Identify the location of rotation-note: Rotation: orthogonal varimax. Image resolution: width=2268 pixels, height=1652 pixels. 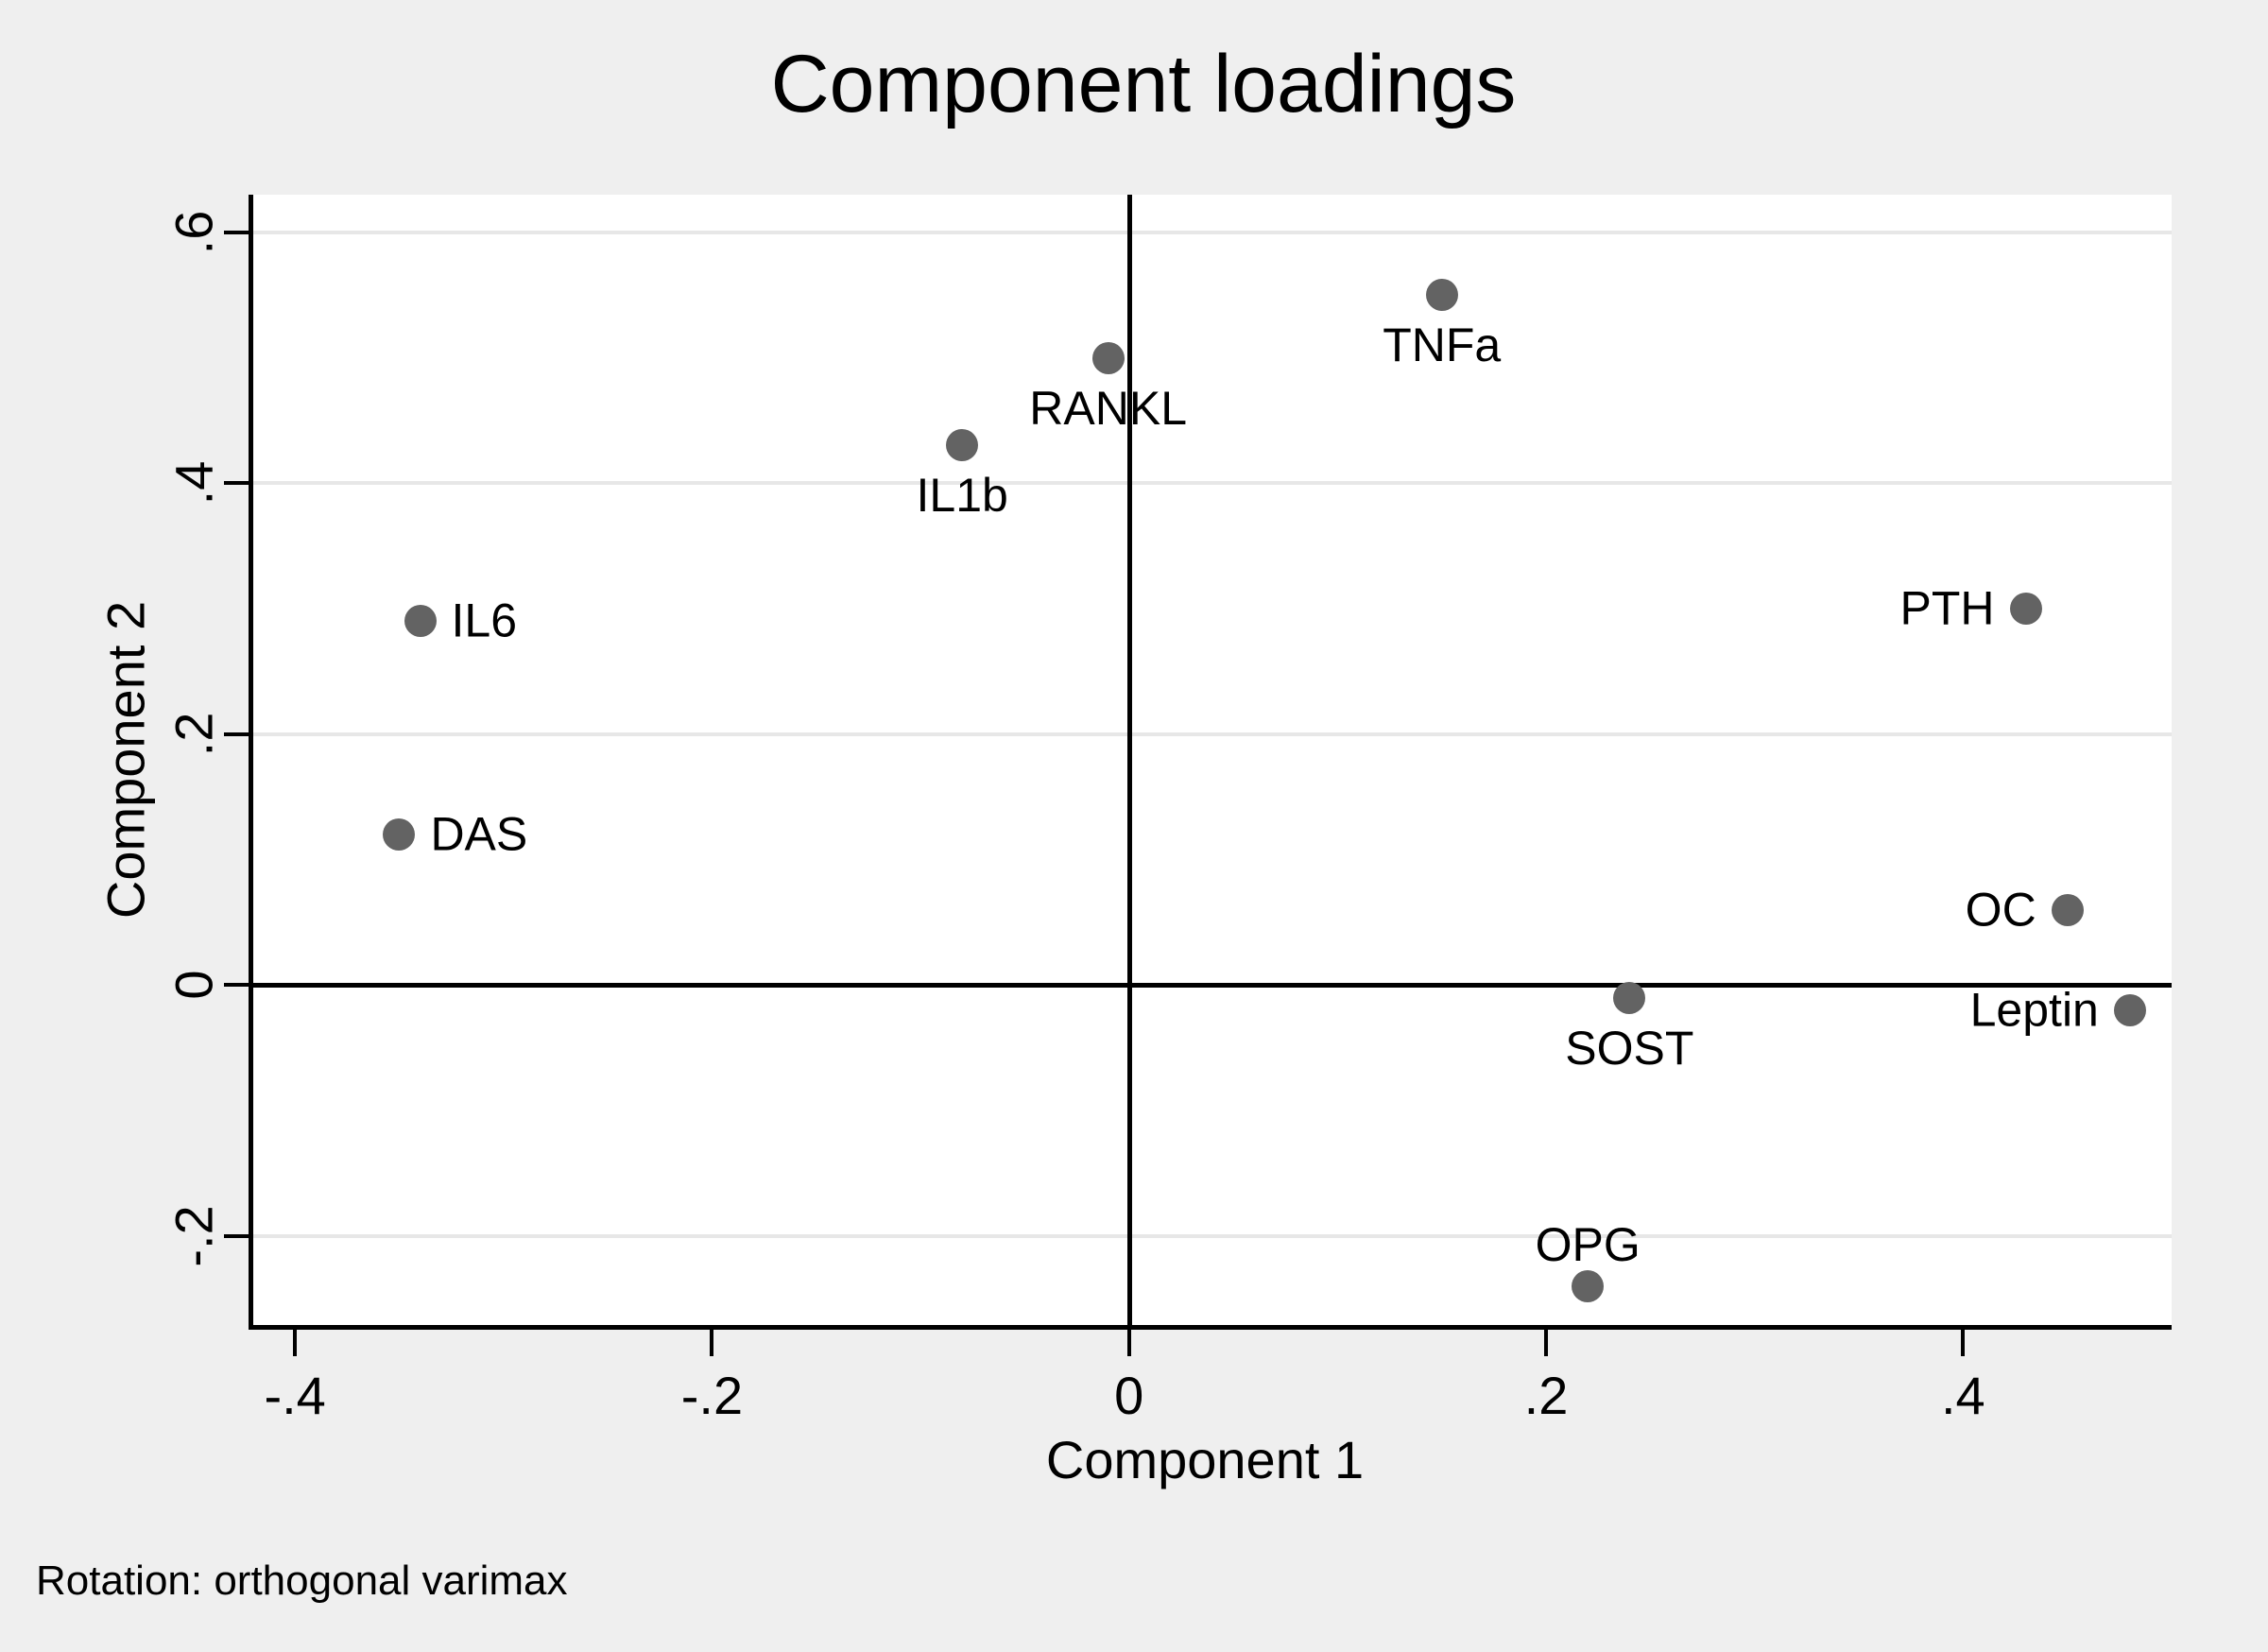
(302, 1580).